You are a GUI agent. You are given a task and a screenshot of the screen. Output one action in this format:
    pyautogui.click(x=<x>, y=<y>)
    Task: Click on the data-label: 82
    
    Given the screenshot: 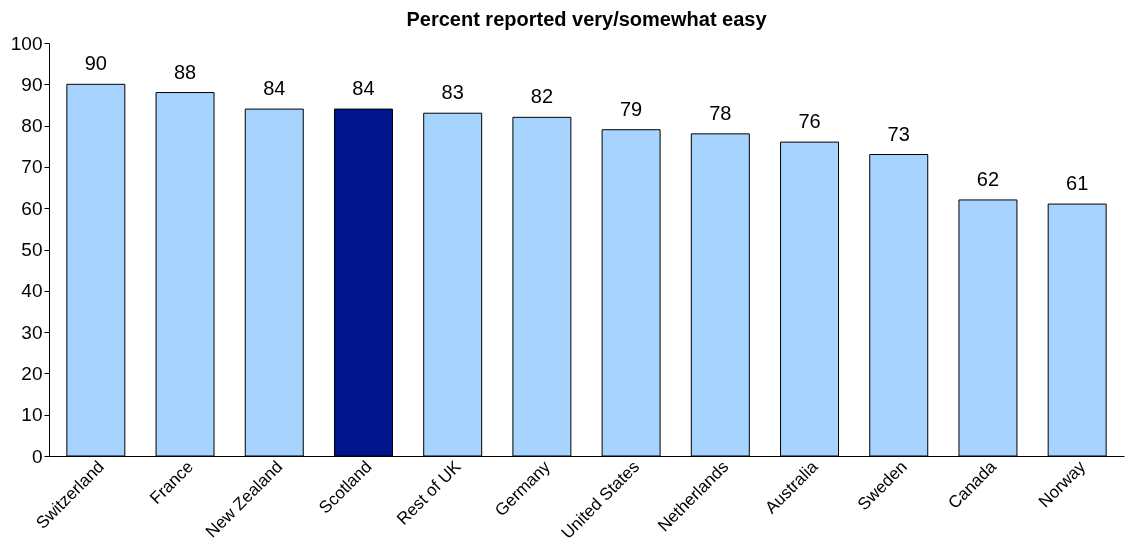 What is the action you would take?
    pyautogui.click(x=542, y=96)
    